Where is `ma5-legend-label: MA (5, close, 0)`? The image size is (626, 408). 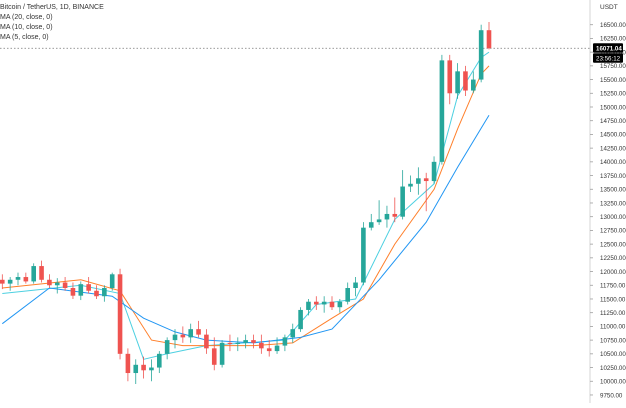
ma5-legend-label: MA (5, close, 0) is located at coordinates (24, 37).